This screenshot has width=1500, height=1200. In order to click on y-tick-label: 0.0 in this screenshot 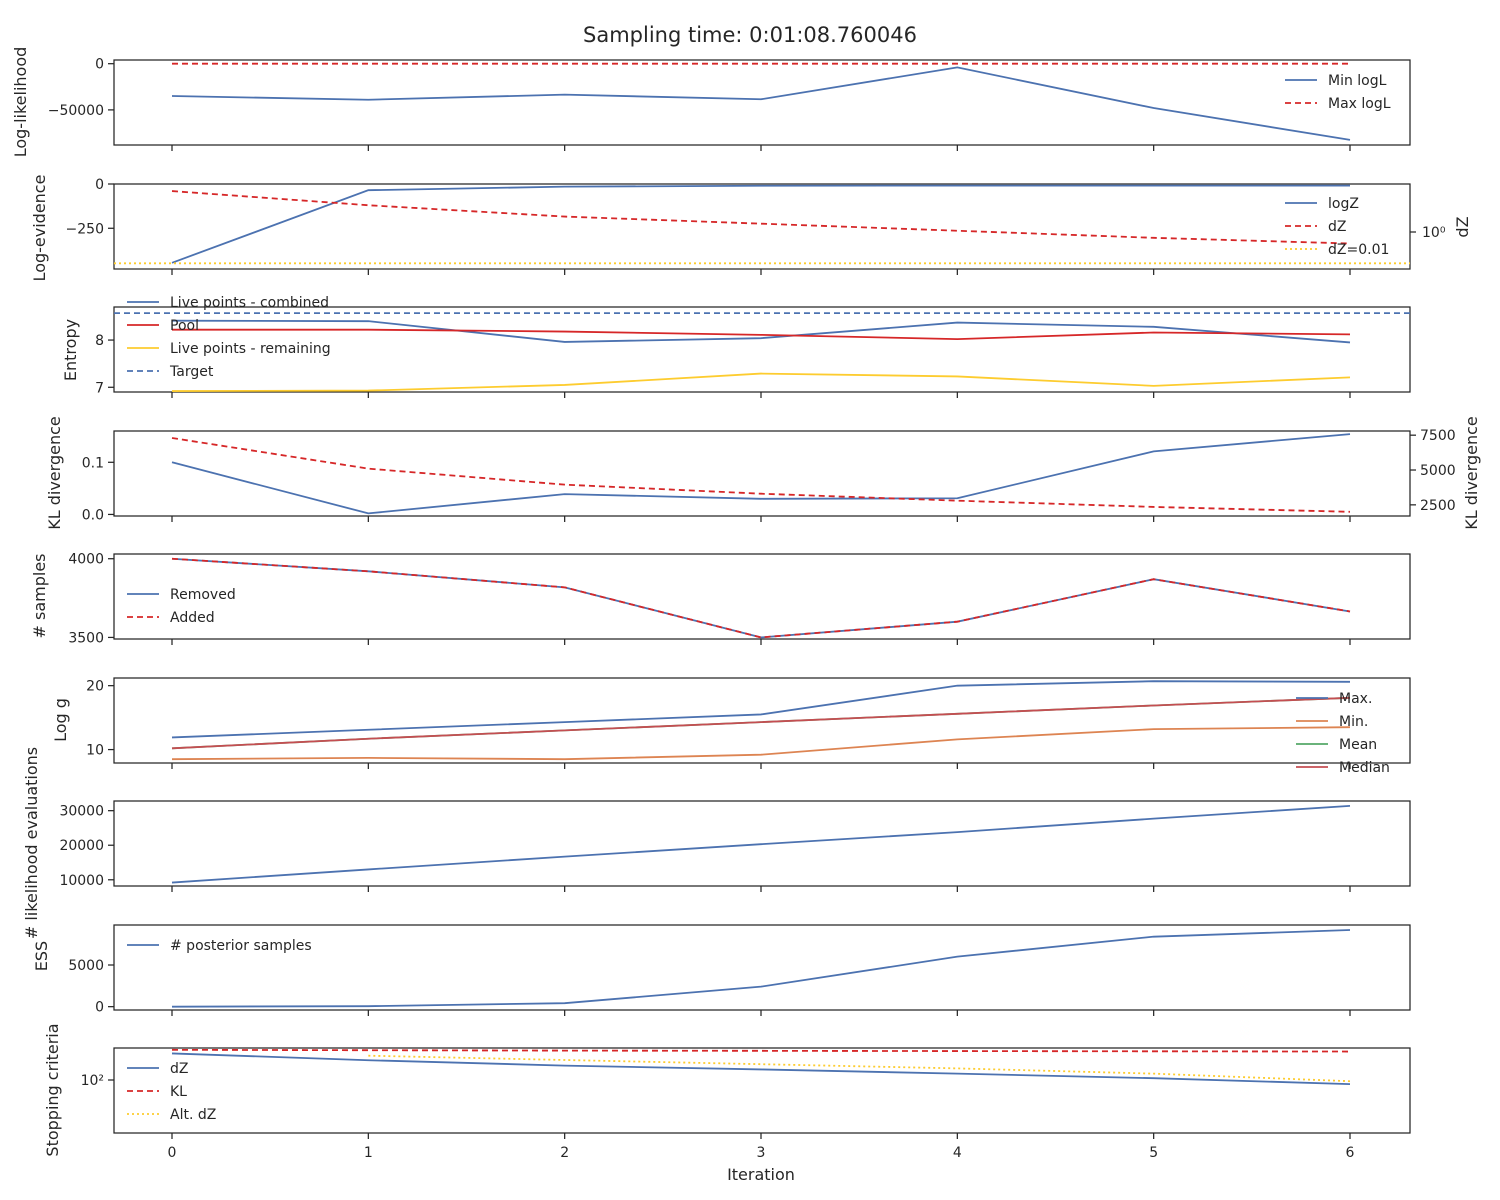, I will do `click(93, 515)`.